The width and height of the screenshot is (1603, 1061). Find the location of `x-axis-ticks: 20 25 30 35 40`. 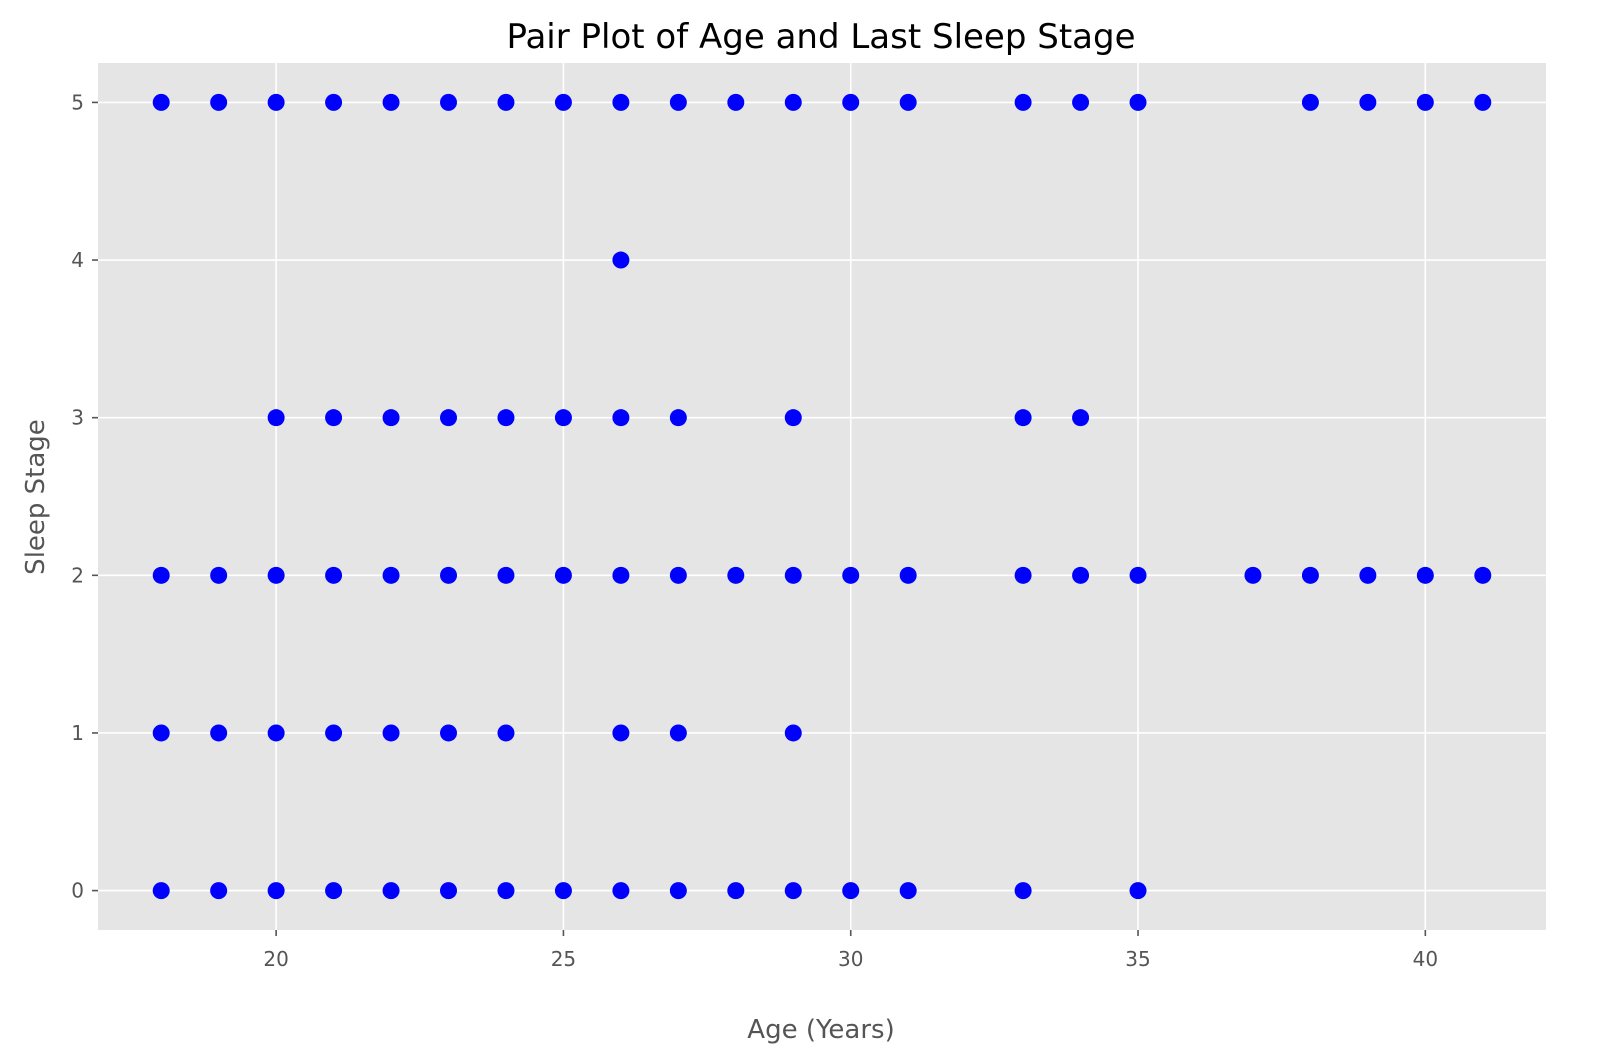

x-axis-ticks: 20 25 30 35 40 is located at coordinates (850, 950).